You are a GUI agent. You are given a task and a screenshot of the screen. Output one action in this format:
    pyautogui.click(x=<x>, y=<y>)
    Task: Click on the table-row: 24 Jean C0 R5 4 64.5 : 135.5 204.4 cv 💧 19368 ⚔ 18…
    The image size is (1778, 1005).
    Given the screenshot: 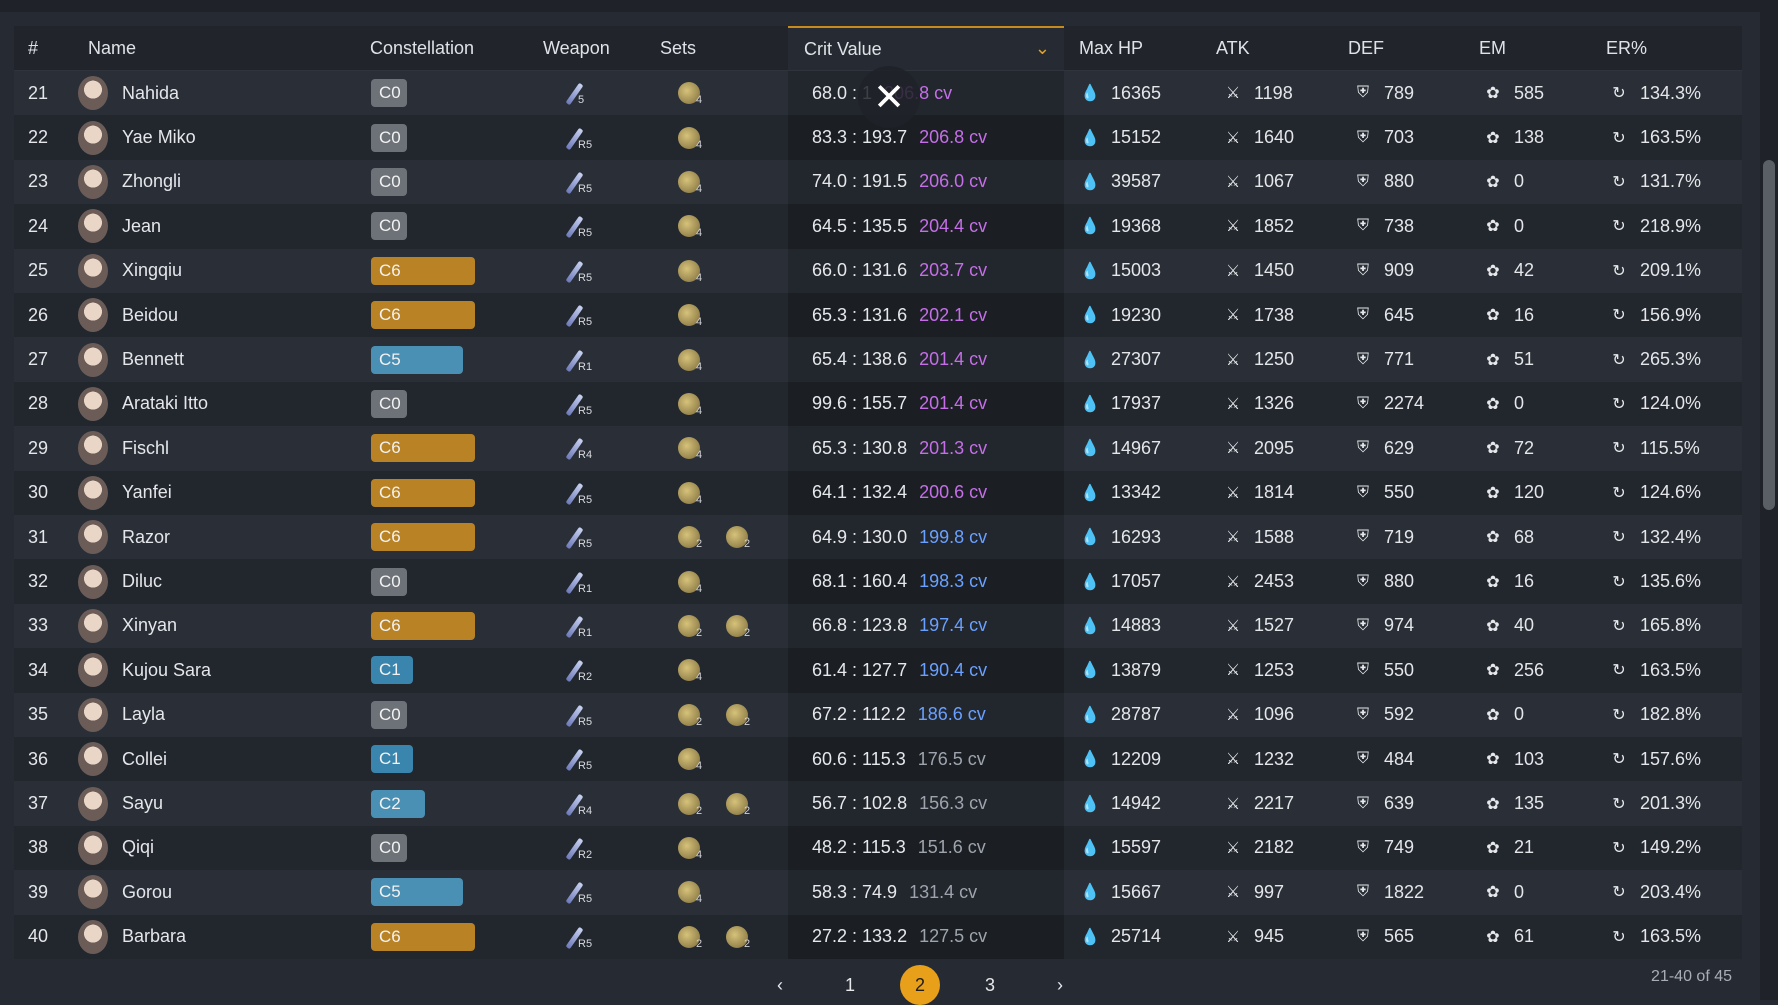 What is the action you would take?
    pyautogui.click(x=878, y=226)
    